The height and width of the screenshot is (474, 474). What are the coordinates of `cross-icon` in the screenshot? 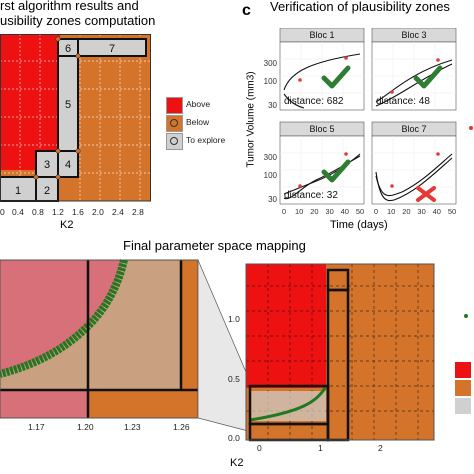 It's located at (426, 194).